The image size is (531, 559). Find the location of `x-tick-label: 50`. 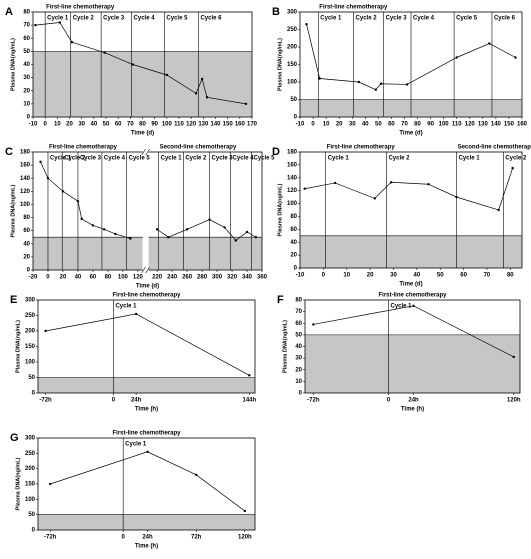

x-tick-label: 50 is located at coordinates (378, 125).